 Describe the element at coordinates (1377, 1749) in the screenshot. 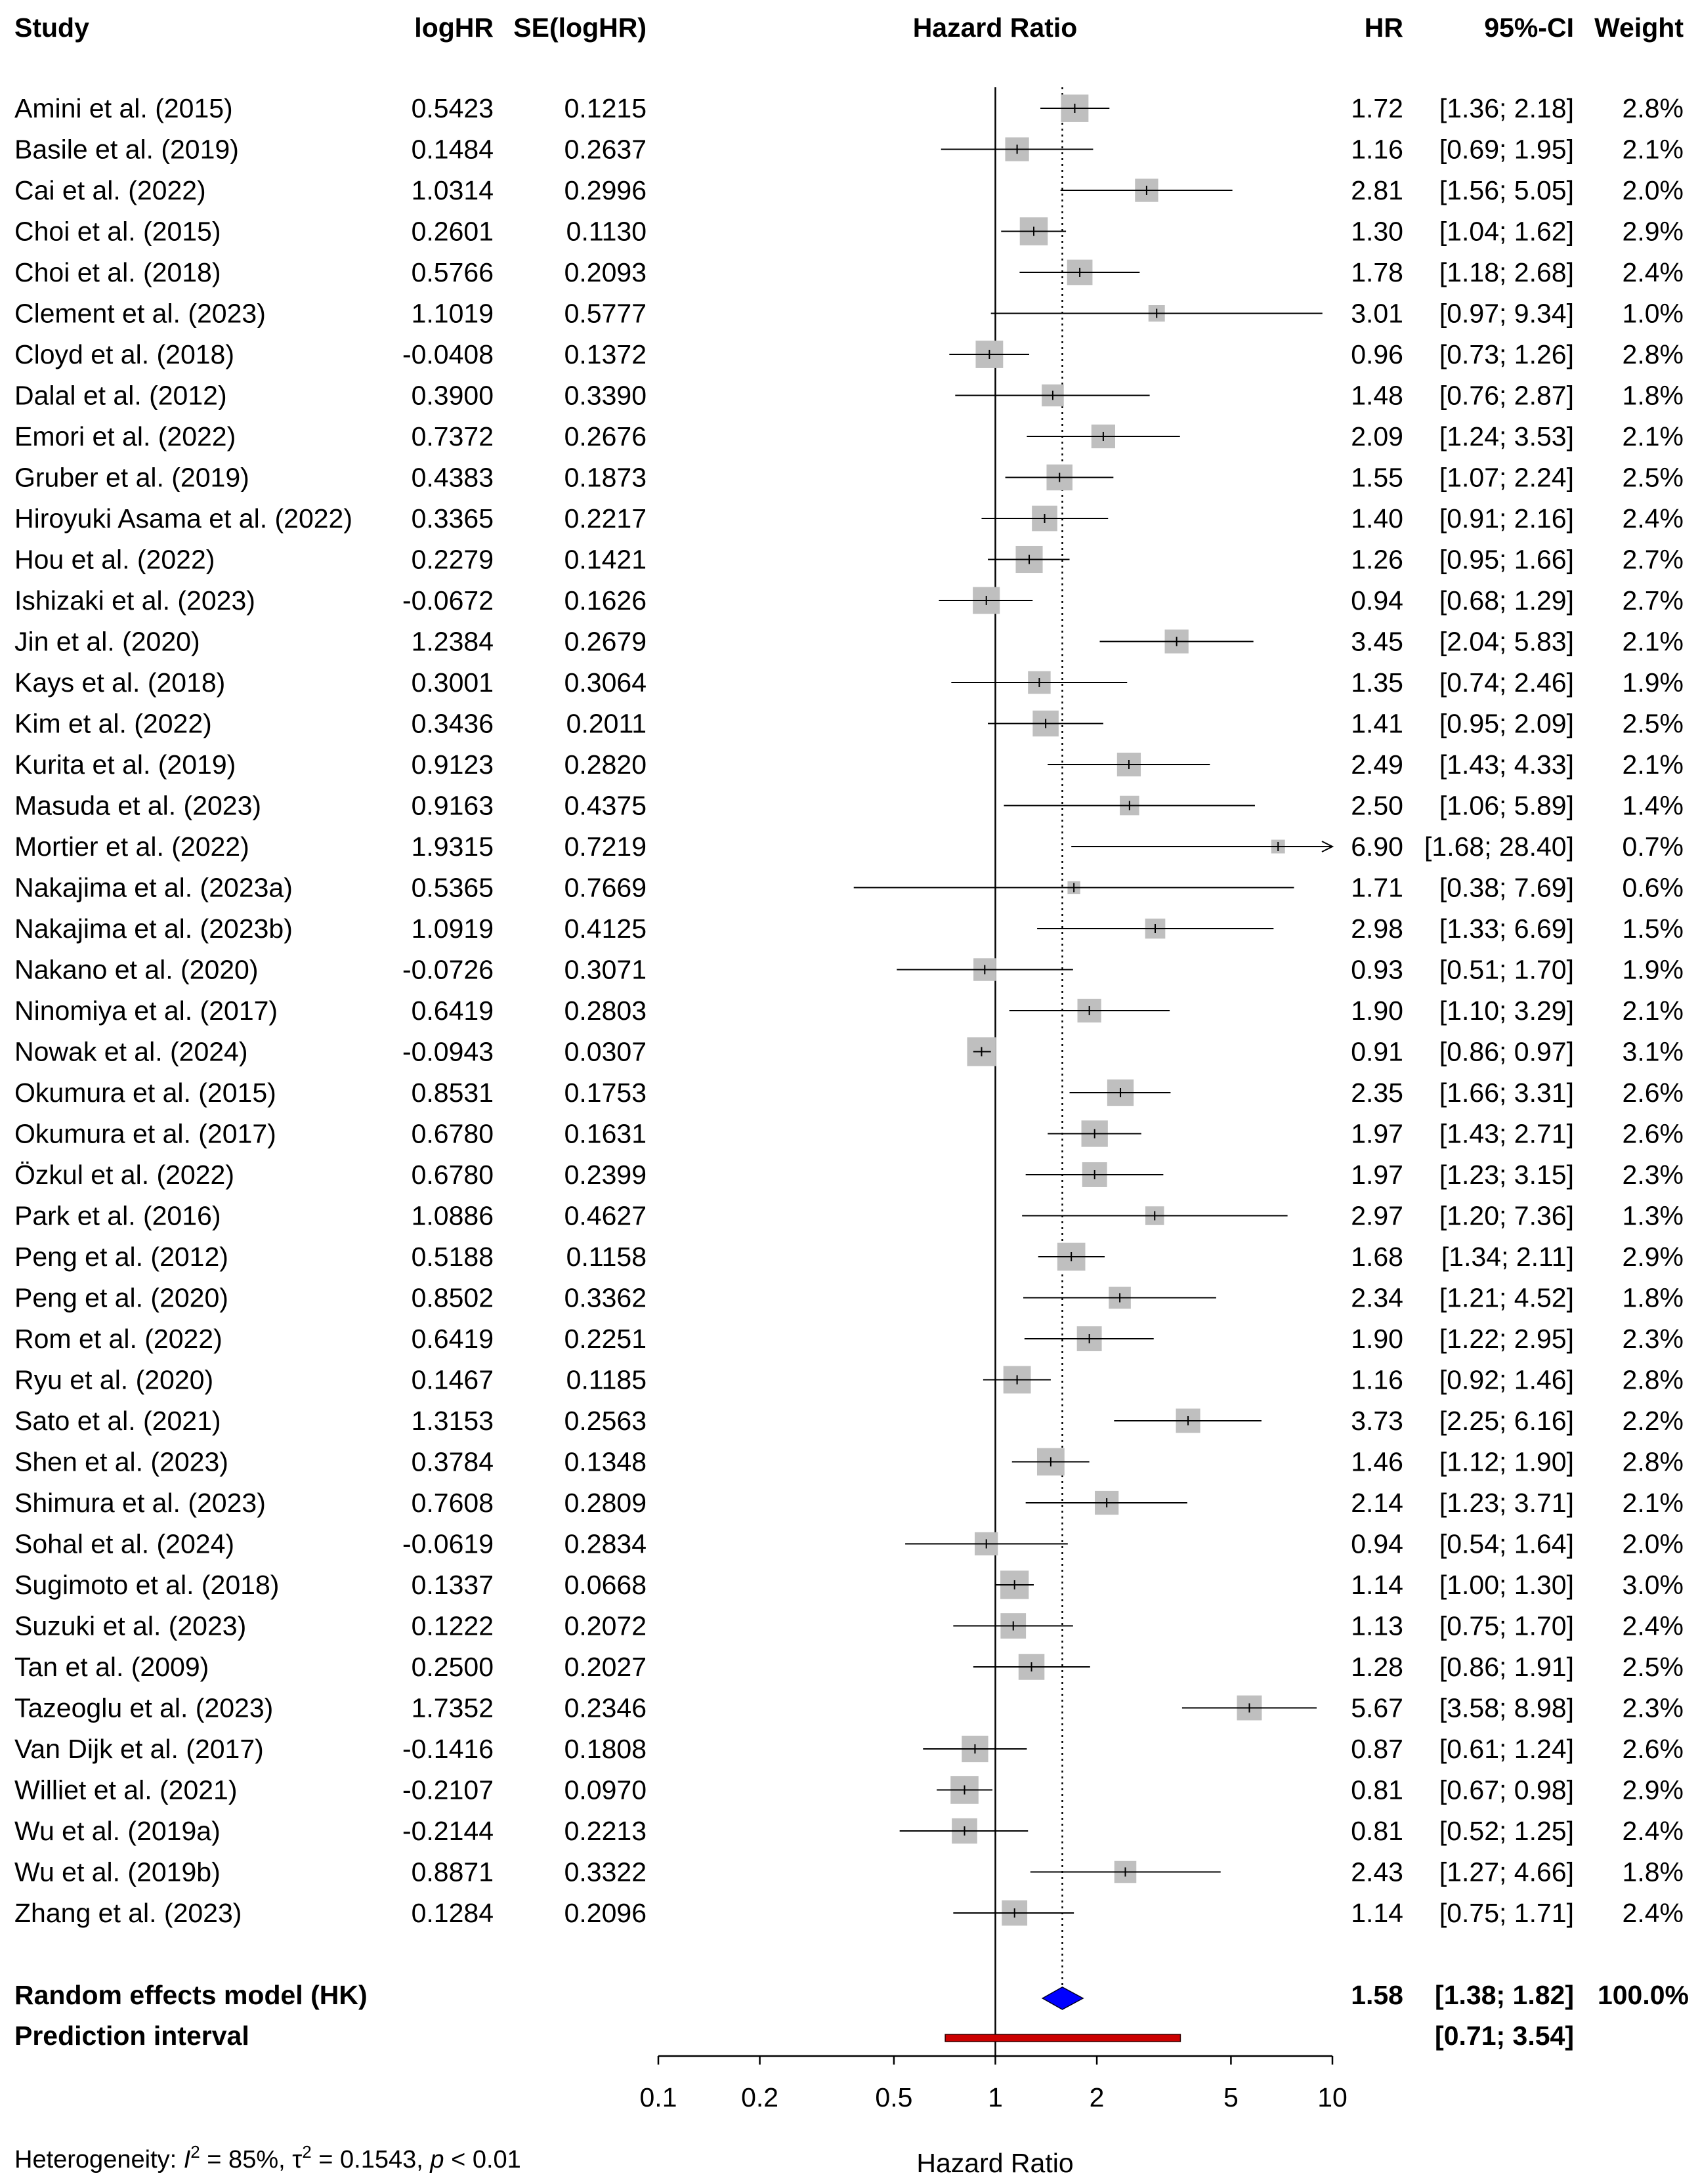

I see `study-hr: 0.87` at that location.